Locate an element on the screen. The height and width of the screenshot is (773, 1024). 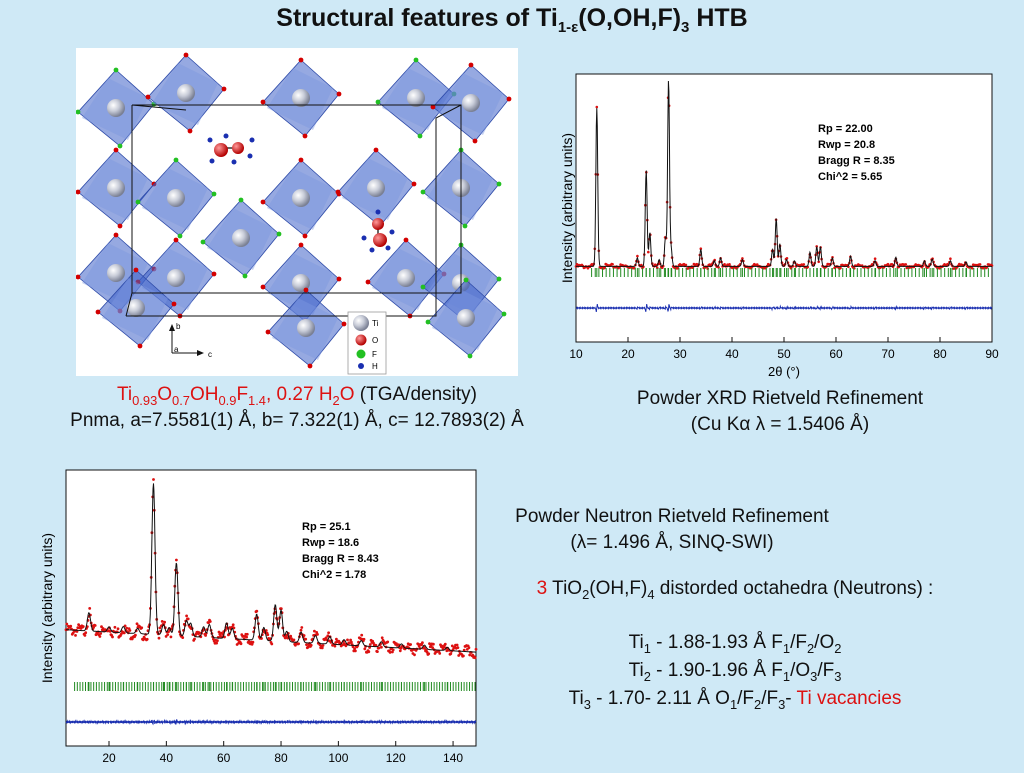
legend-ti: Ti is located at coordinates (375, 323).